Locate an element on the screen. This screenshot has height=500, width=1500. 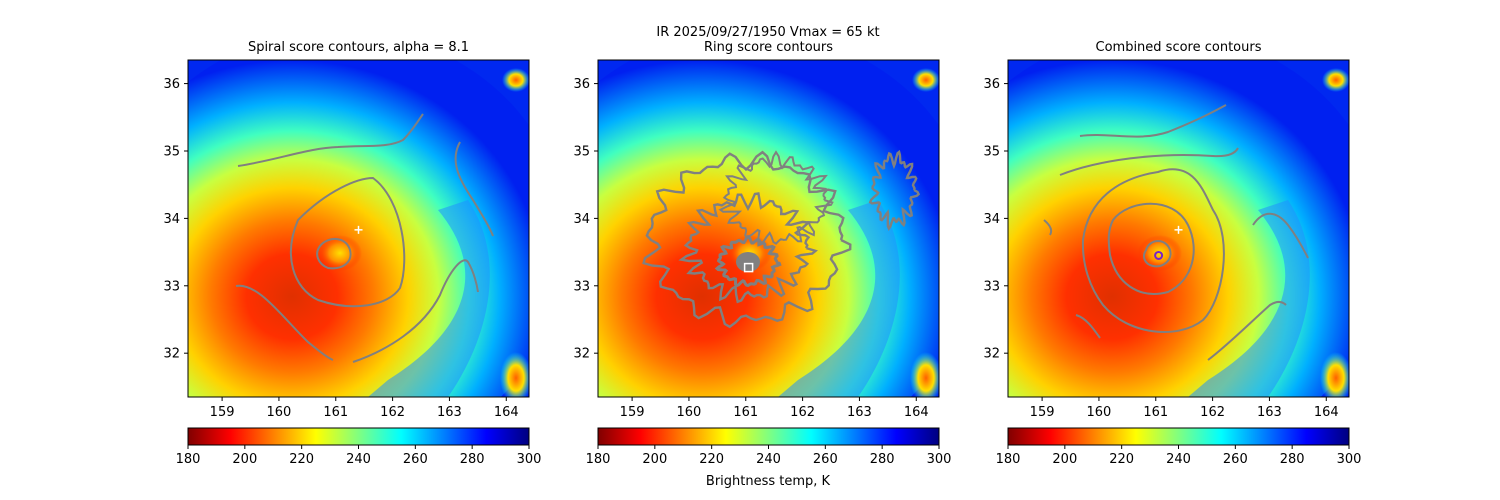
combined-center-marker is located at coordinates (1159, 255).